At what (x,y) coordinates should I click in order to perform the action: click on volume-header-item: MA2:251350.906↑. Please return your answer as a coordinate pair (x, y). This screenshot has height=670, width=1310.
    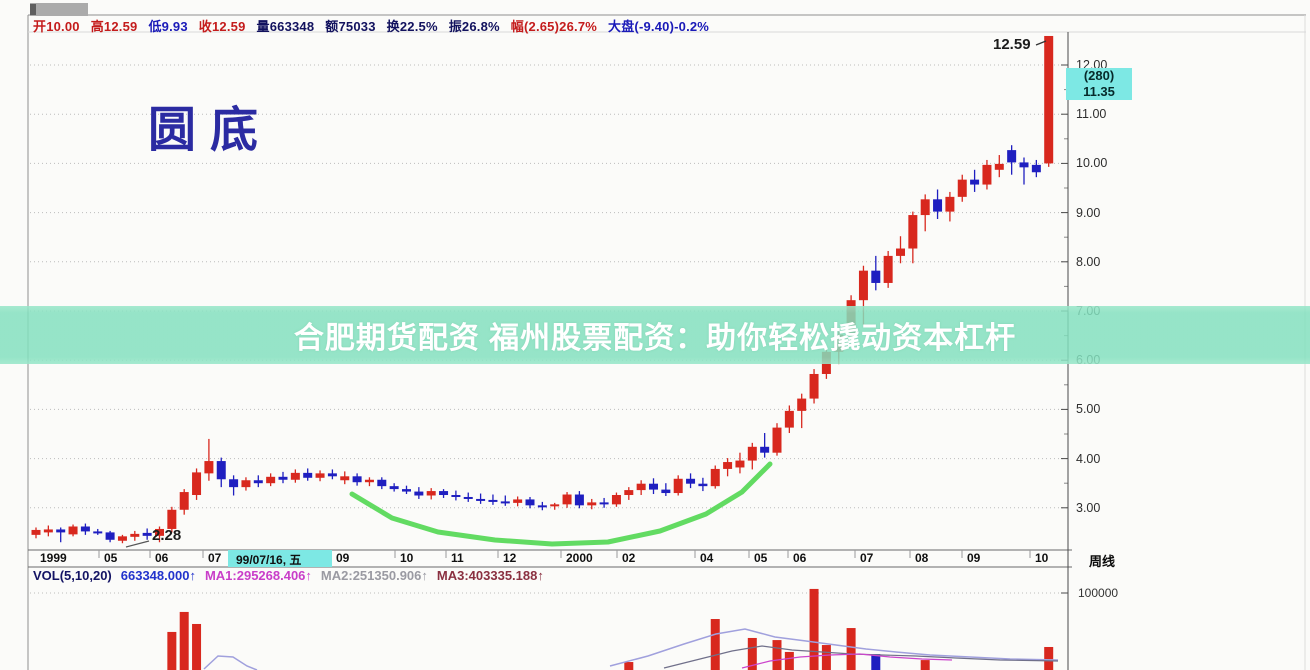
    Looking at the image, I should click on (374, 575).